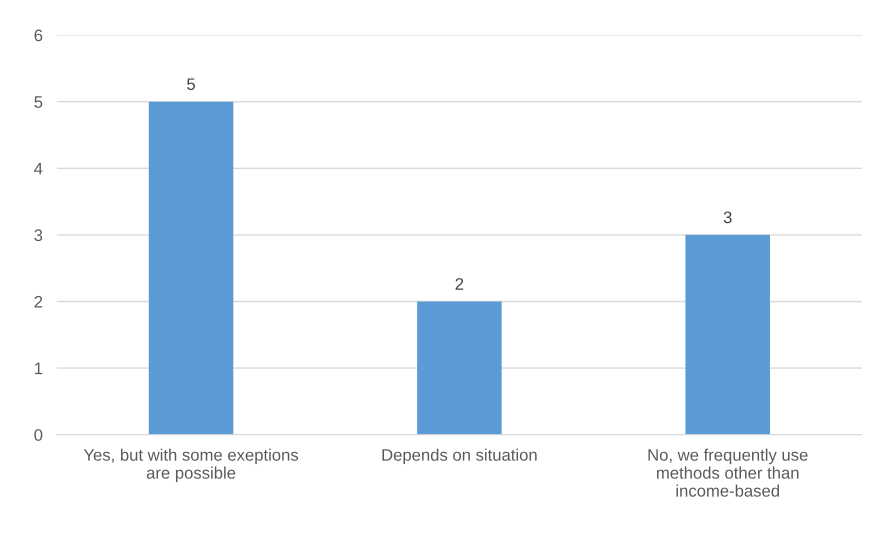 This screenshot has width=875, height=540. I want to click on x-tick-label: Yes, but with some exeptions are possible, so click(191, 465).